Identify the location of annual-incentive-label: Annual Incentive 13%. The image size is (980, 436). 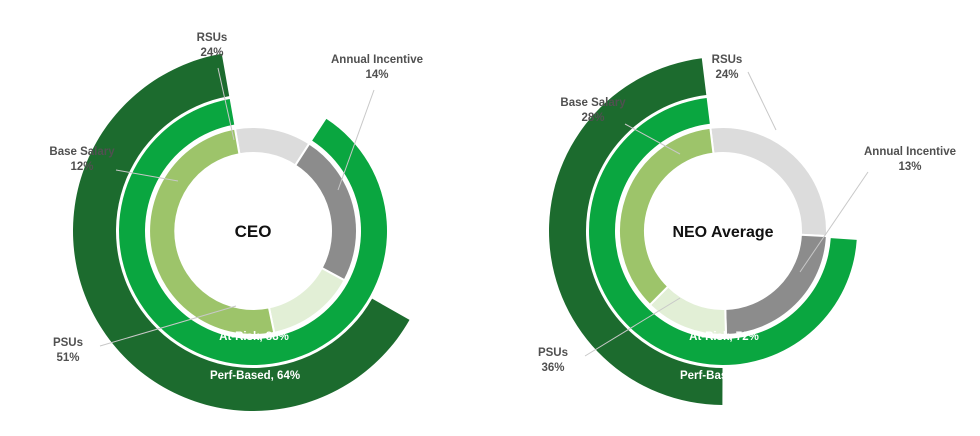
(910, 159).